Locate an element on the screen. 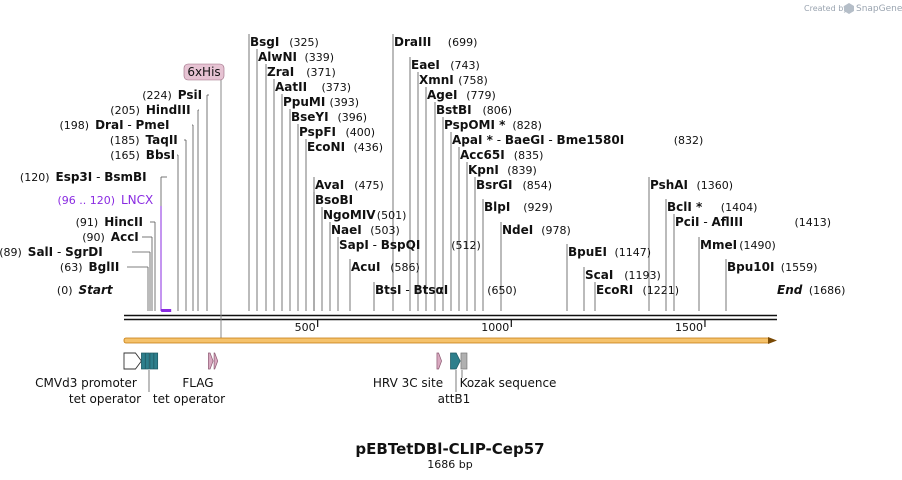 This screenshot has height=480, width=902. site-name-hindiii: HindIII is located at coordinates (168, 110).